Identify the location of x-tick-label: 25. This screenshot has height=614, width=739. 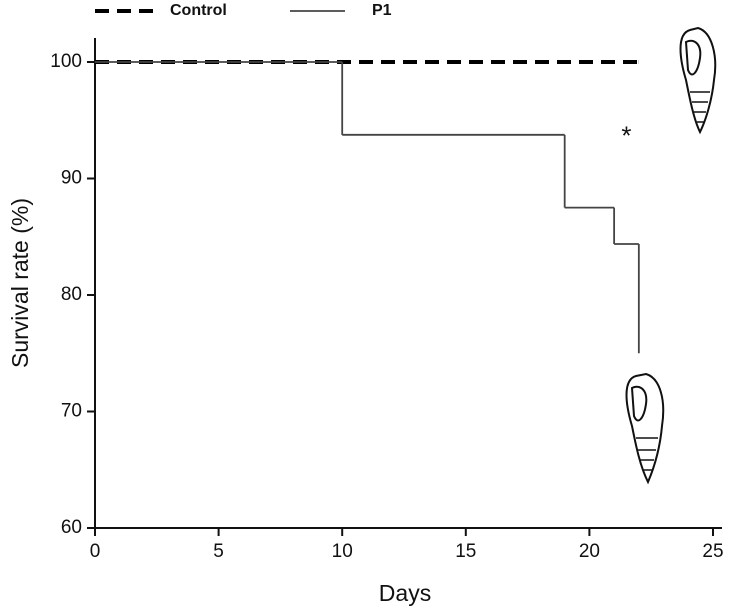
(712, 551).